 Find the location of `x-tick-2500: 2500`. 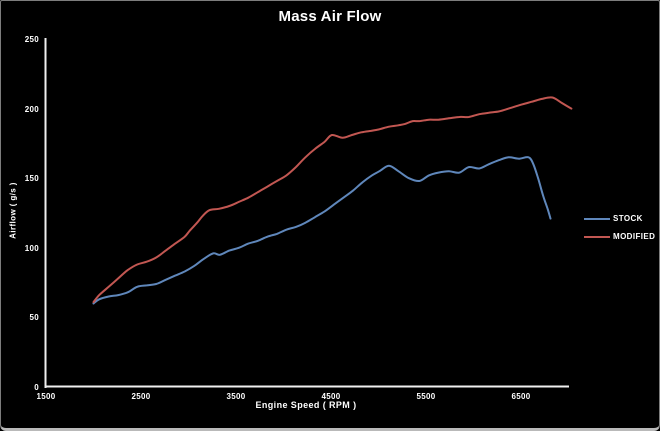

x-tick-2500: 2500 is located at coordinates (141, 396).